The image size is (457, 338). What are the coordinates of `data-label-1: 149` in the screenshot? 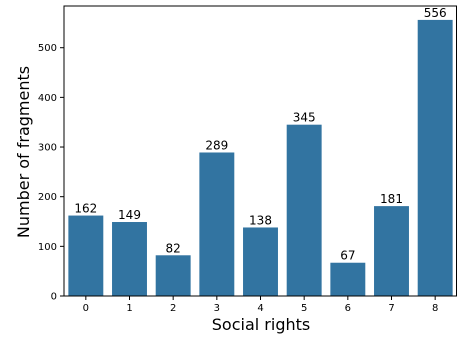 It's located at (129, 215).